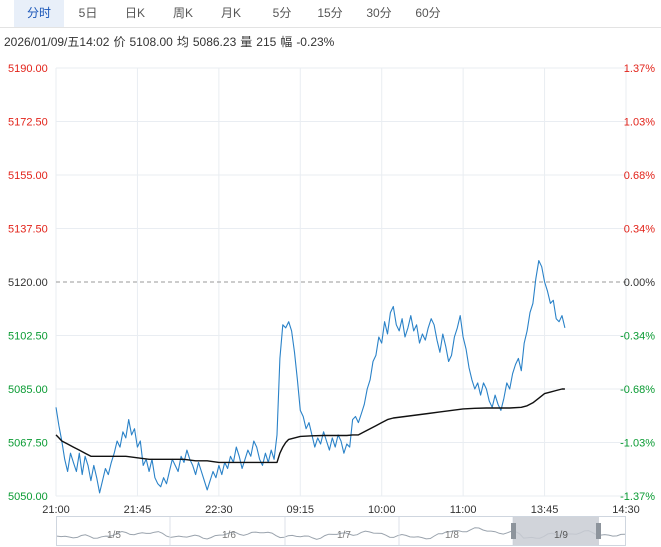 This screenshot has height=547, width=661. What do you see at coordinates (637, 337) in the screenshot?
I see `pct-tick-label: -0.34%` at bounding box center [637, 337].